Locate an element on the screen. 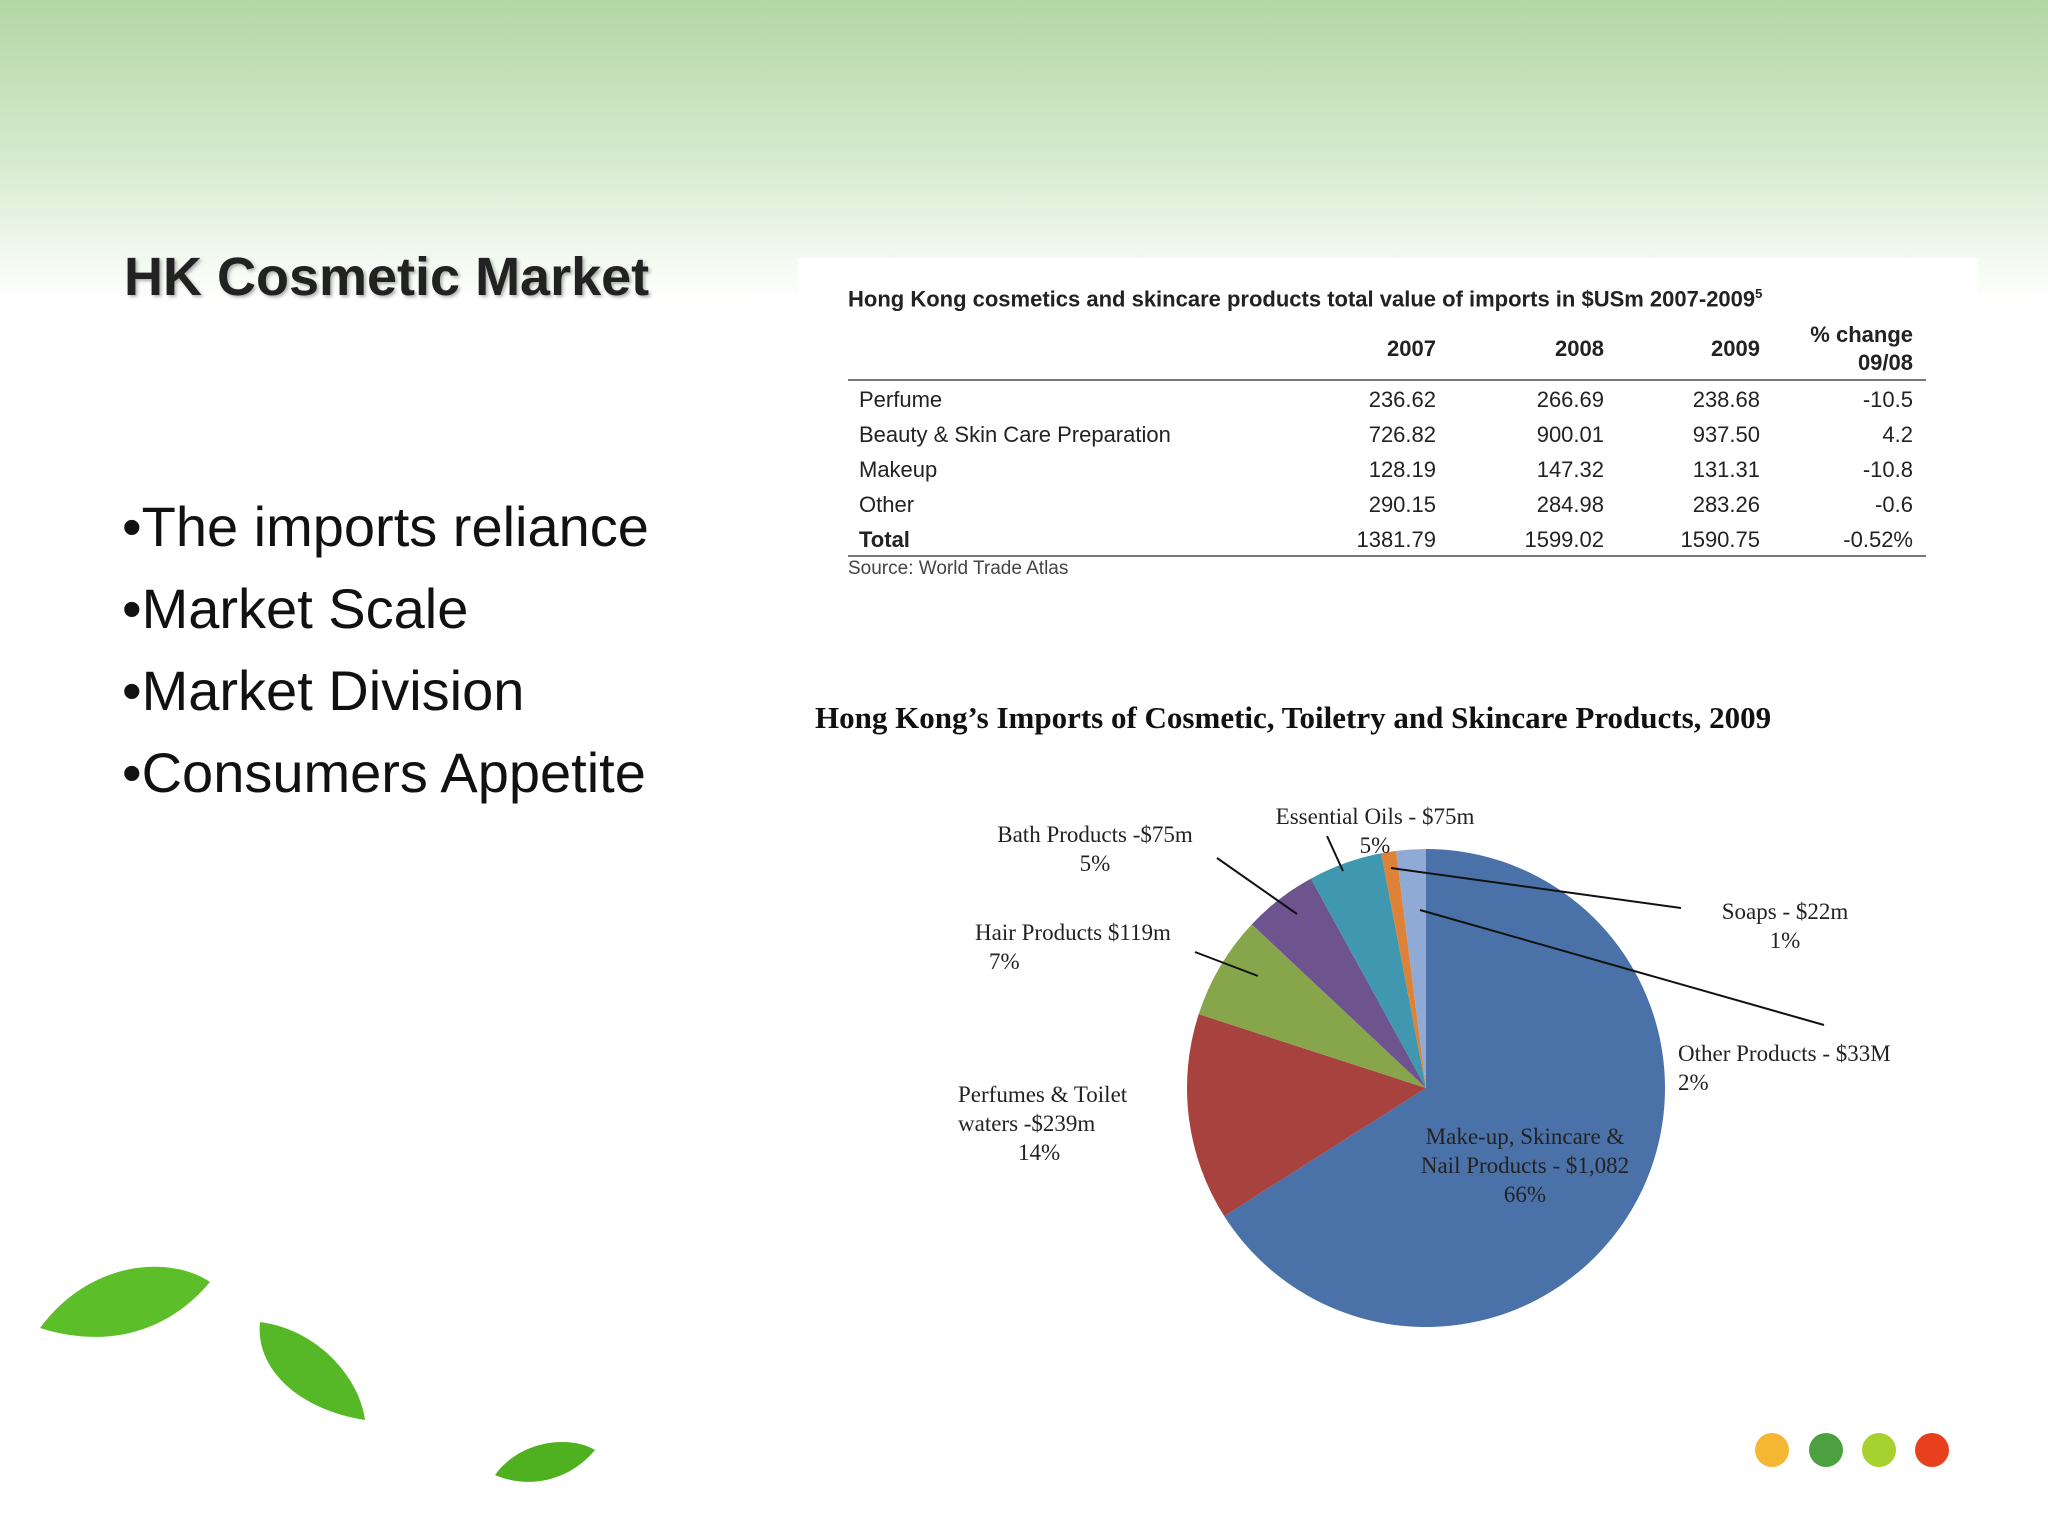 This screenshot has width=2048, height=1536. column-header: 2009 is located at coordinates (1735, 348).